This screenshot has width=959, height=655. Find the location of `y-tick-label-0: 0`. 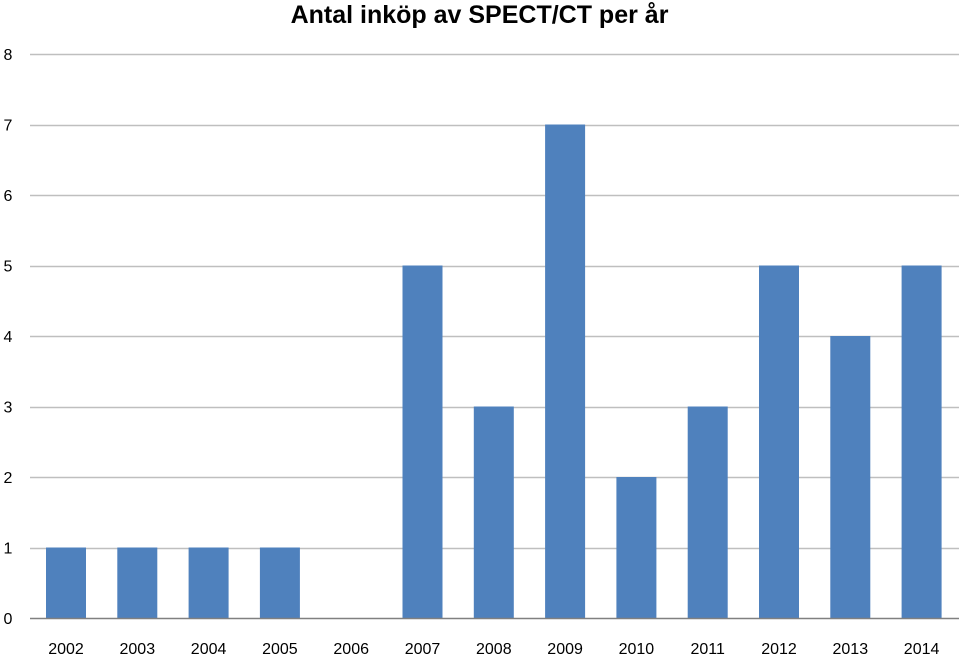

y-tick-label-0: 0 is located at coordinates (8, 619).